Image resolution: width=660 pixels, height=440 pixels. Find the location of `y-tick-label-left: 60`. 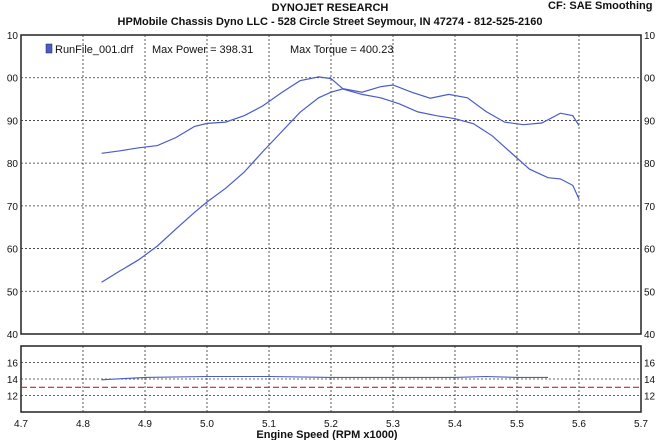

y-tick-label-left: 60 is located at coordinates (13, 250).